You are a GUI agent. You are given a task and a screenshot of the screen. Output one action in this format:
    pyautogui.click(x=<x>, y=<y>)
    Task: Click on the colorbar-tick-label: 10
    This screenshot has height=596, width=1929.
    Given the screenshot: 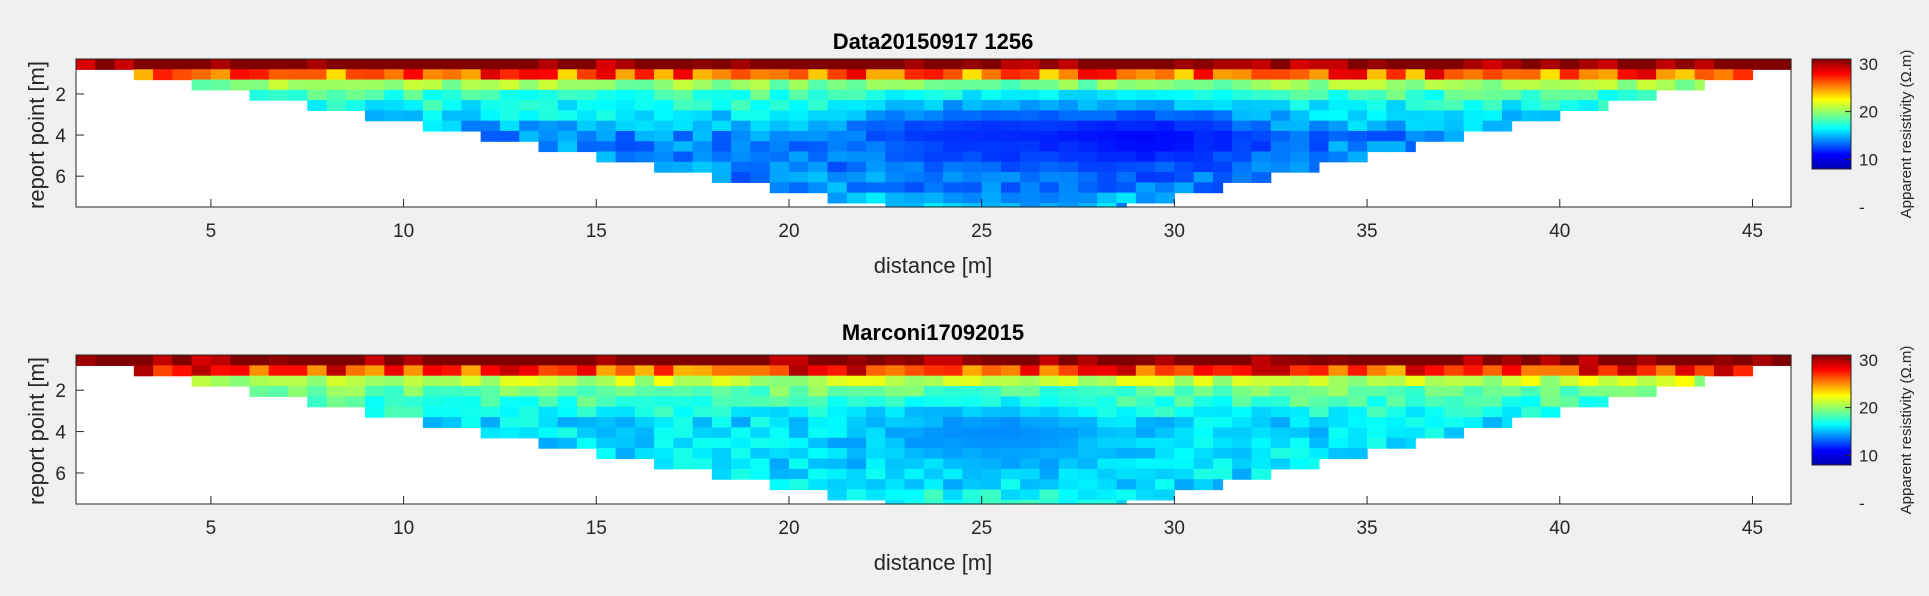 What is the action you would take?
    pyautogui.click(x=1868, y=159)
    